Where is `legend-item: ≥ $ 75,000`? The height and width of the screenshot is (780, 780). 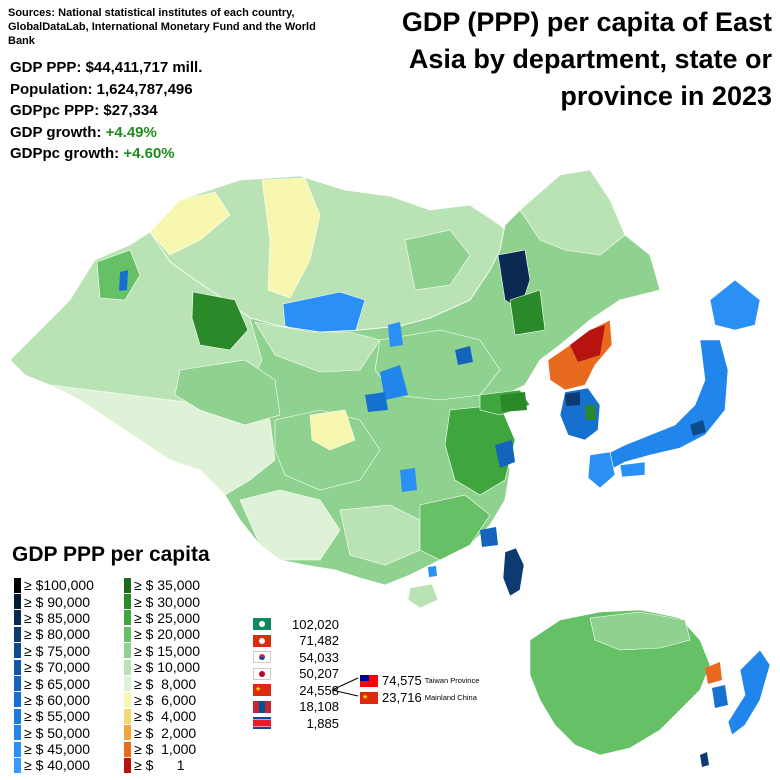 legend-item: ≥ $ 75,000 is located at coordinates (54, 651).